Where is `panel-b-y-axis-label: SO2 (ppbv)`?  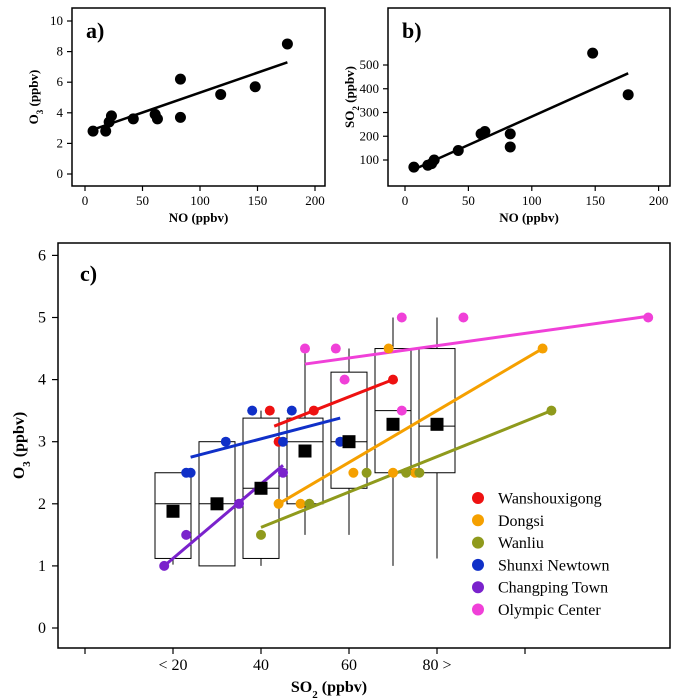 panel-b-y-axis-label: SO2 (ppbv) is located at coordinates (351, 97).